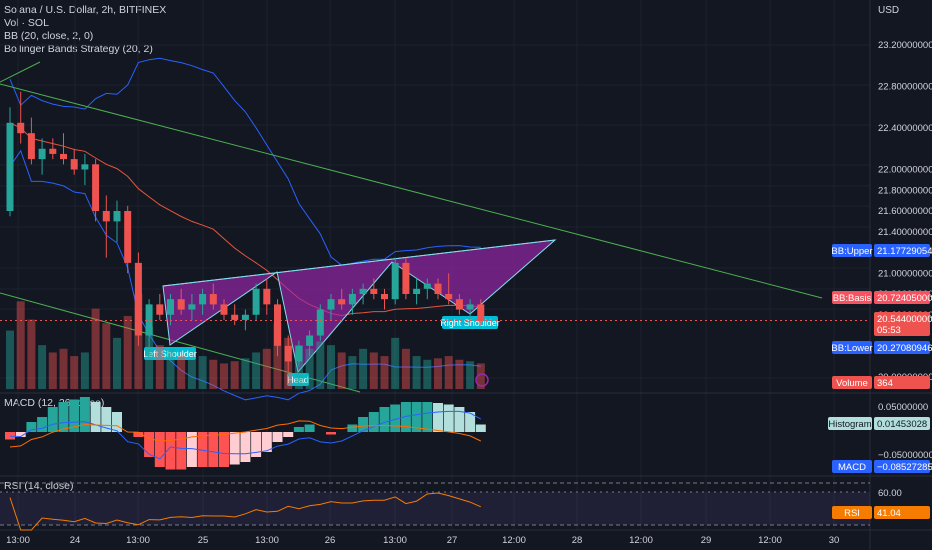 The height and width of the screenshot is (550, 932). What do you see at coordinates (78, 49) in the screenshot?
I see `bb-strategy-legend: Bollinger Bands Strategy (20, 2)` at bounding box center [78, 49].